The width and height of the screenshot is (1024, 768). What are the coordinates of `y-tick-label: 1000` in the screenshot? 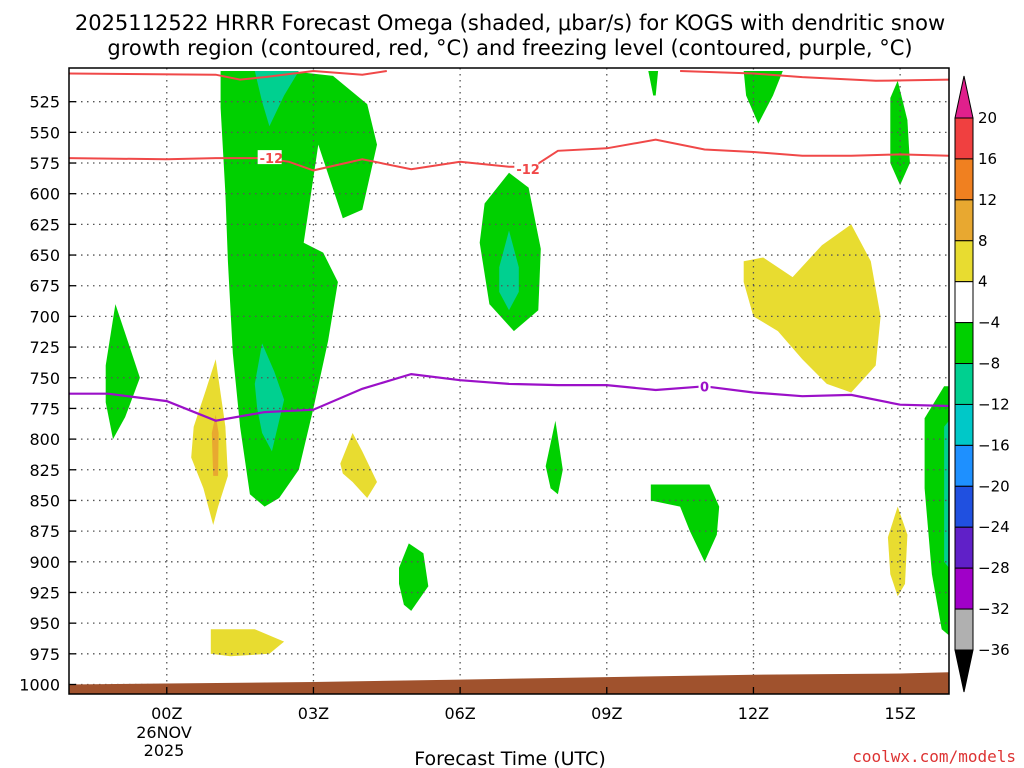 It's located at (39, 685).